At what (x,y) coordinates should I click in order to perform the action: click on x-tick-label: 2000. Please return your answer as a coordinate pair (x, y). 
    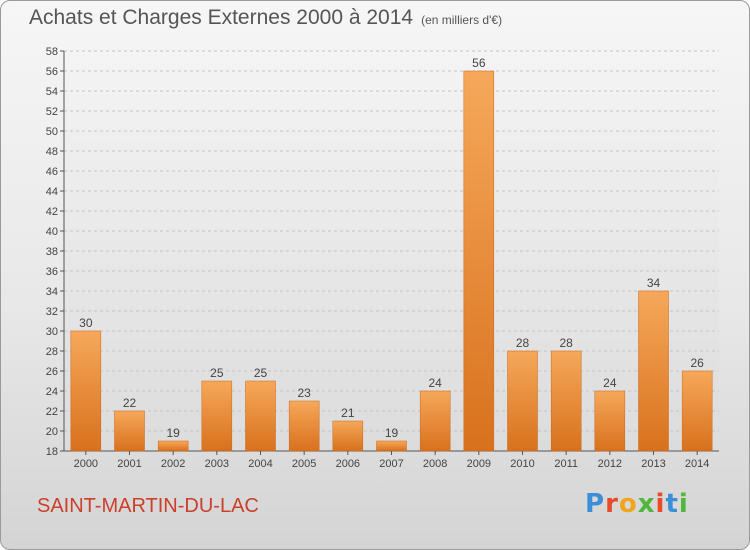
    Looking at the image, I should click on (86, 464).